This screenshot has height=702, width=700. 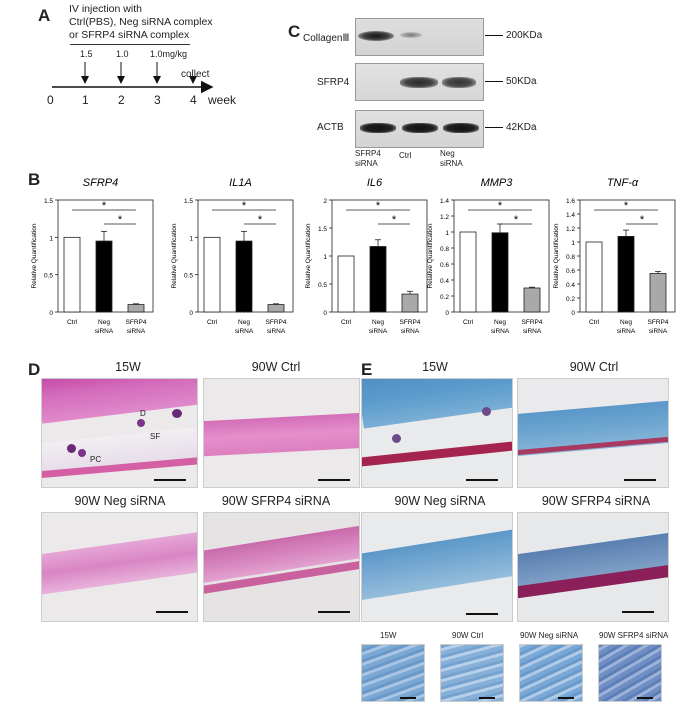 What do you see at coordinates (333, 82) in the screenshot?
I see `blot-row-name-sfrp4: SFRP4` at bounding box center [333, 82].